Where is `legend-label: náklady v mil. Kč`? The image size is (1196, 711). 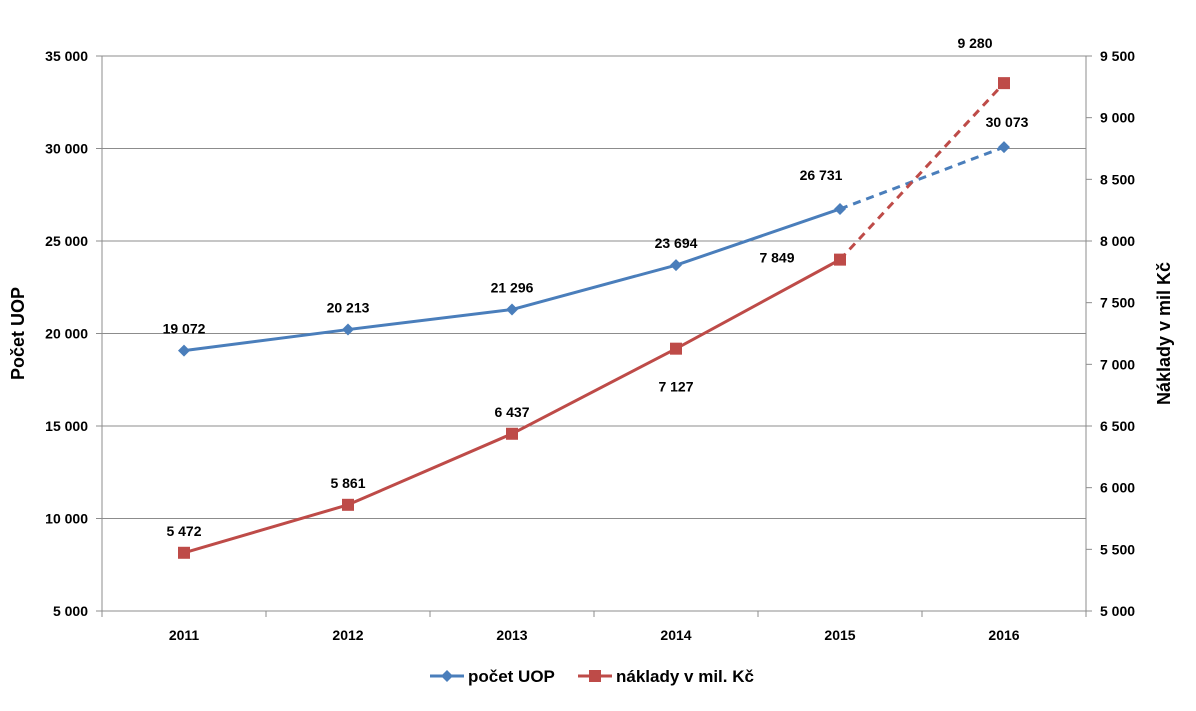 legend-label: náklady v mil. Kč is located at coordinates (685, 676).